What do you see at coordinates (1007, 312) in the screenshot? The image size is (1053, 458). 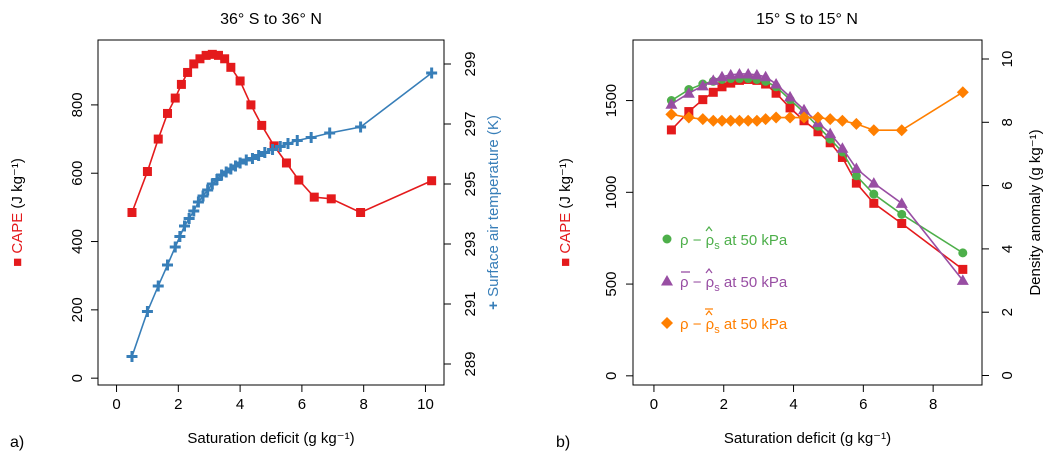 I see `y-right-tick-label: 2` at bounding box center [1007, 312].